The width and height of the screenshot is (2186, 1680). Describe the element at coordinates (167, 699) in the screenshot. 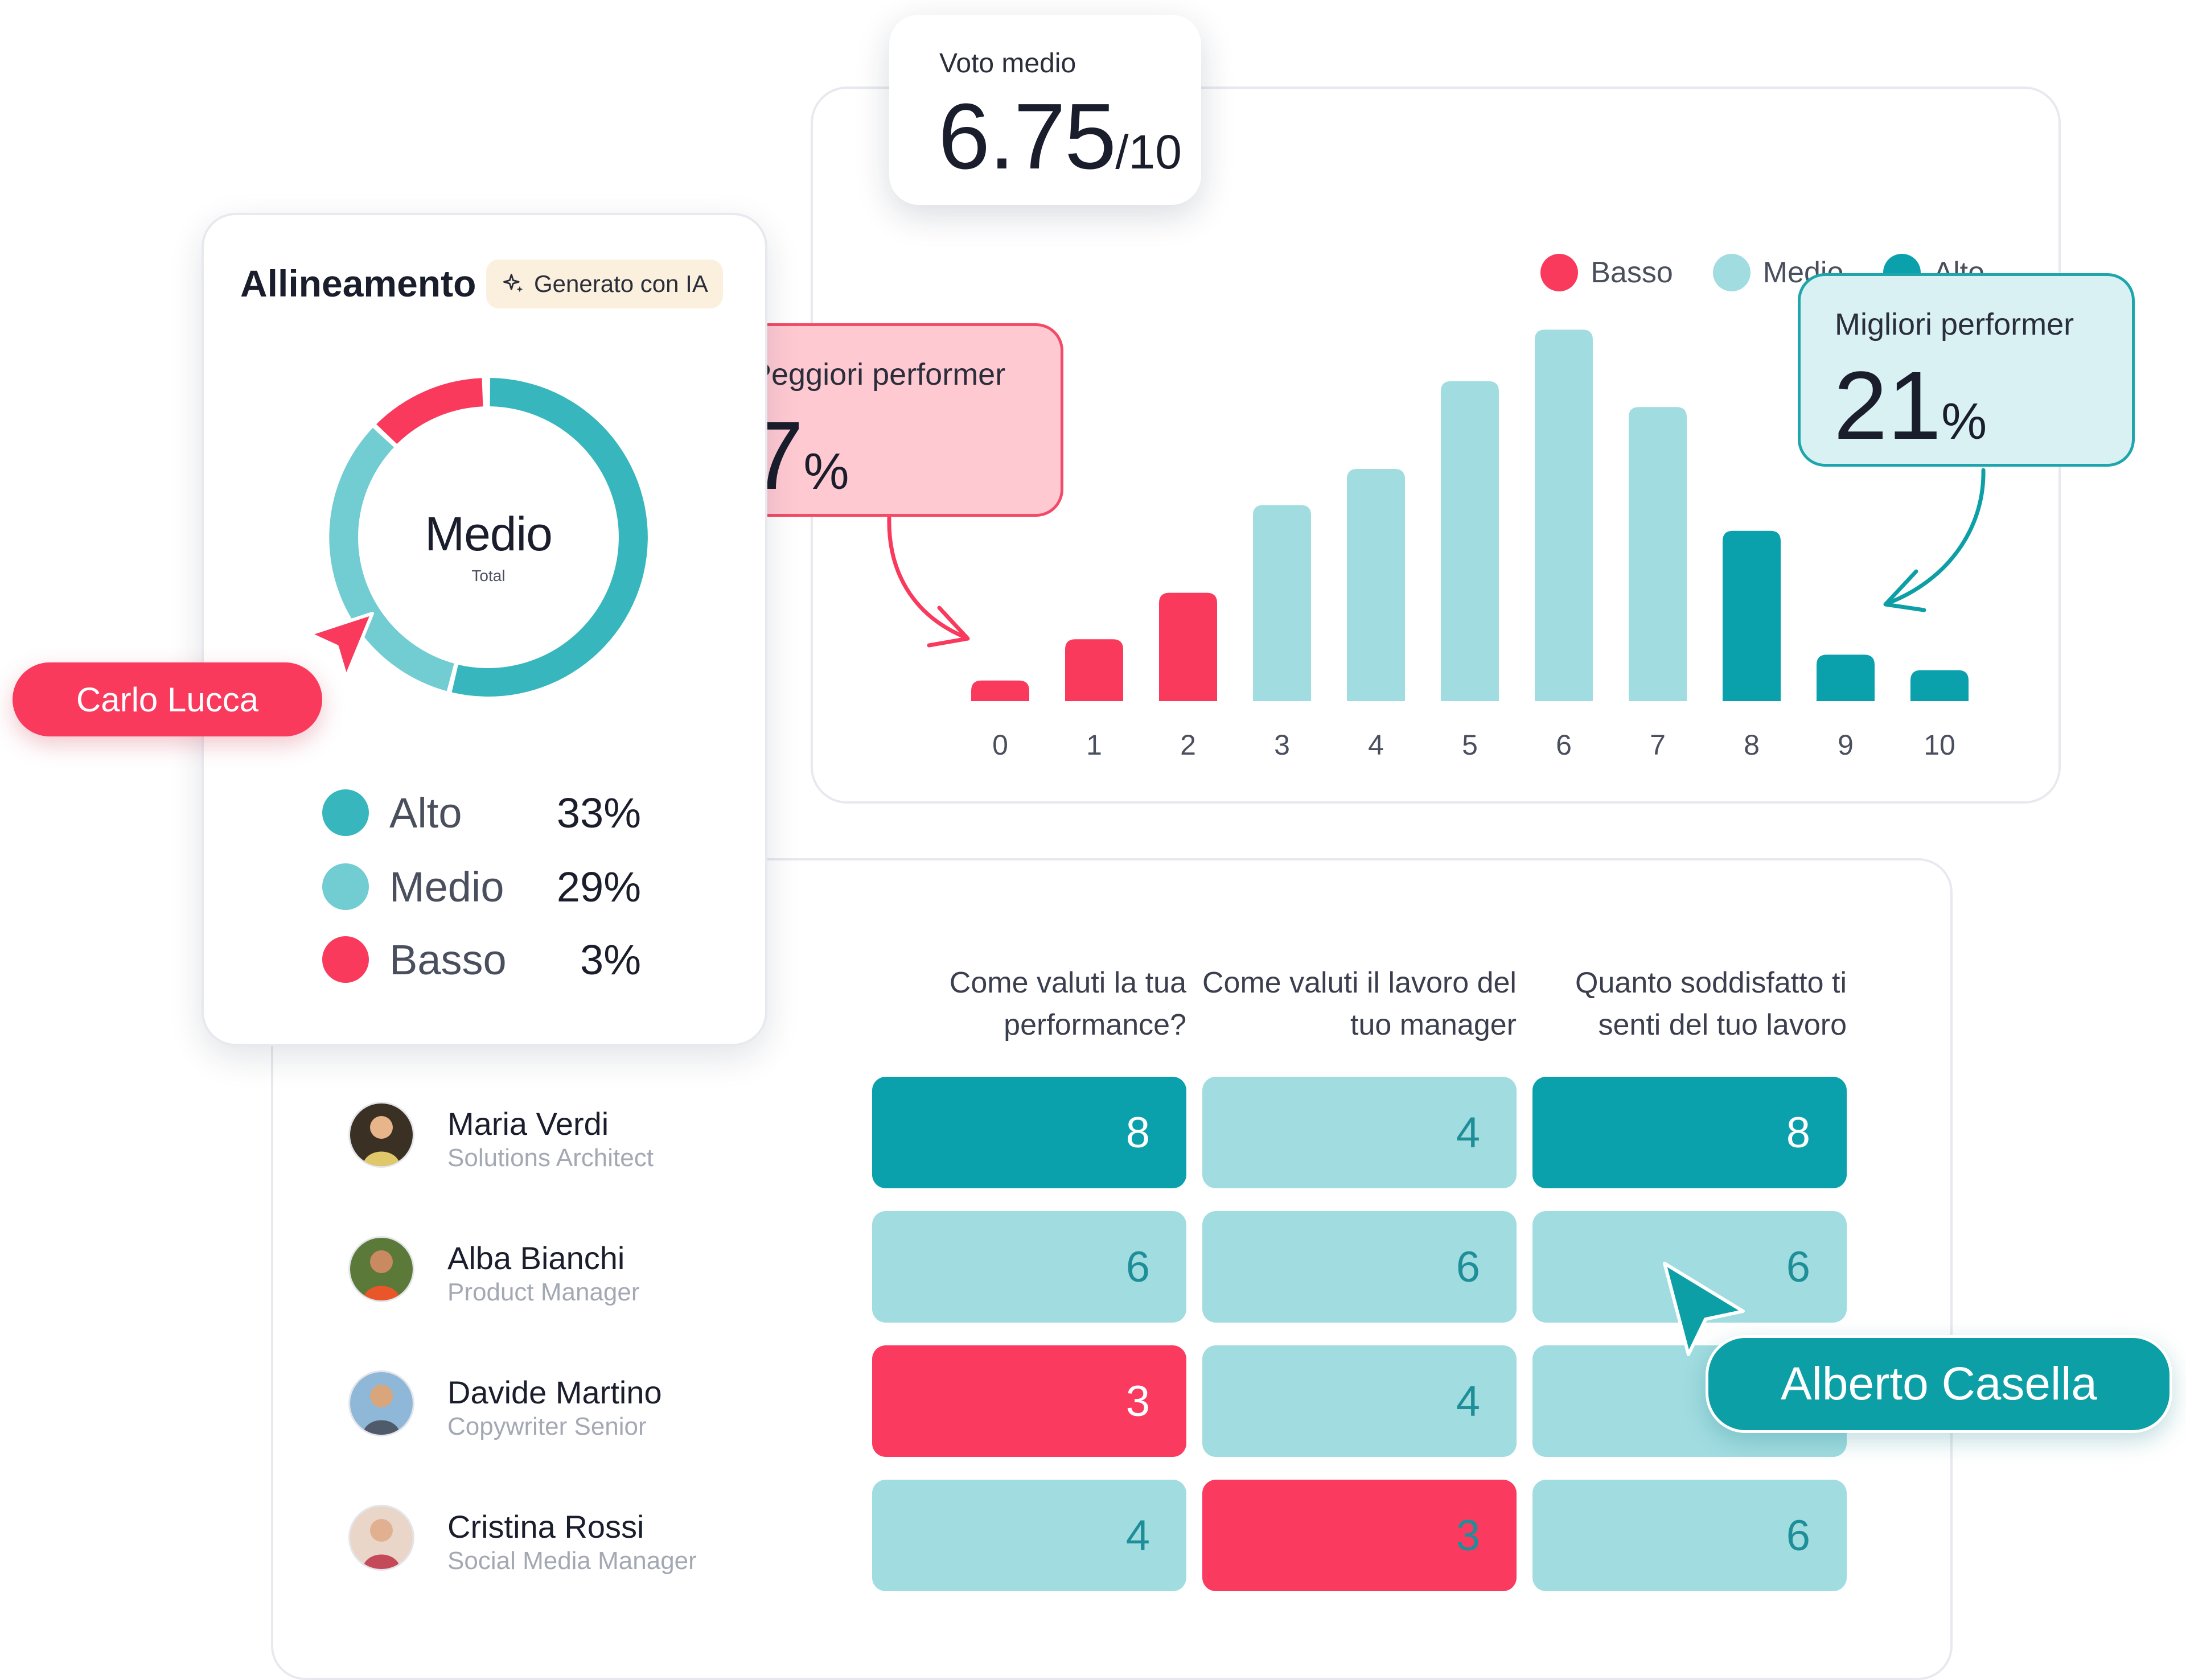

I see `cursor-tag-carlo: Carlo Lucca` at that location.